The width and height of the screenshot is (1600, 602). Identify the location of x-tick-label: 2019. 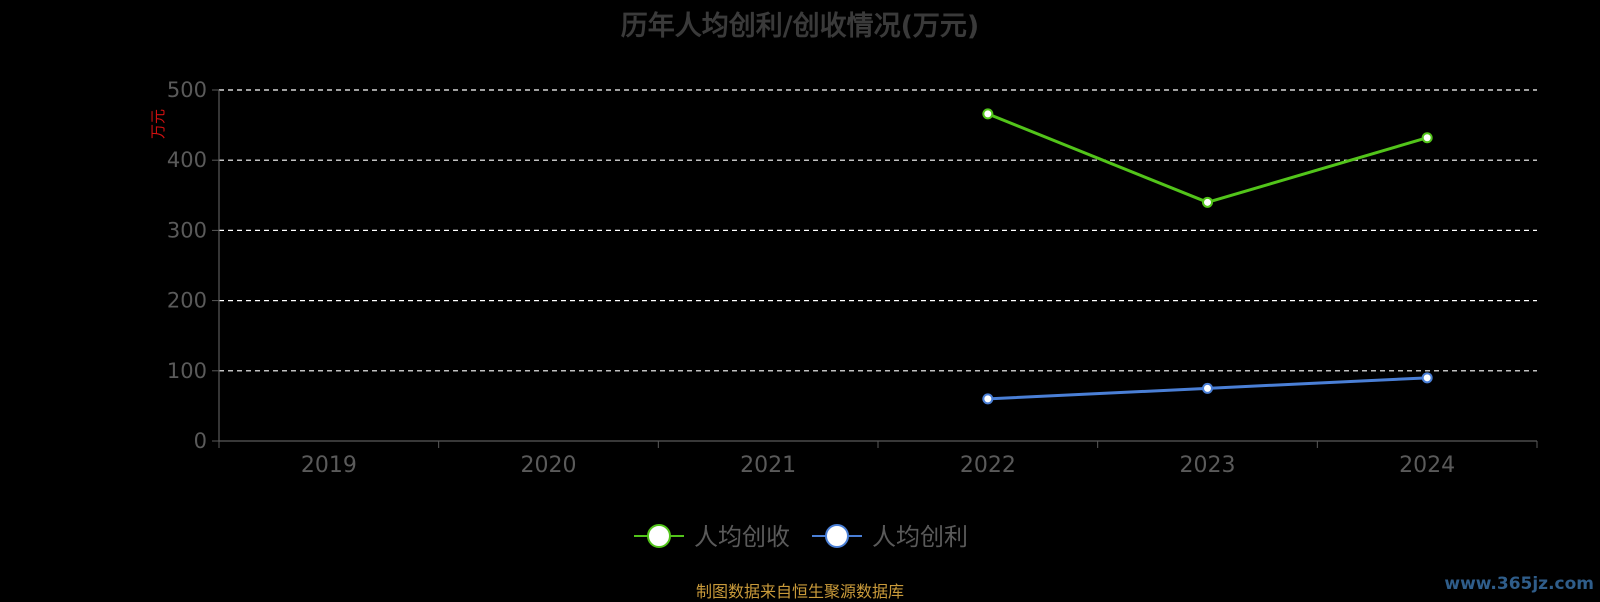
(329, 465).